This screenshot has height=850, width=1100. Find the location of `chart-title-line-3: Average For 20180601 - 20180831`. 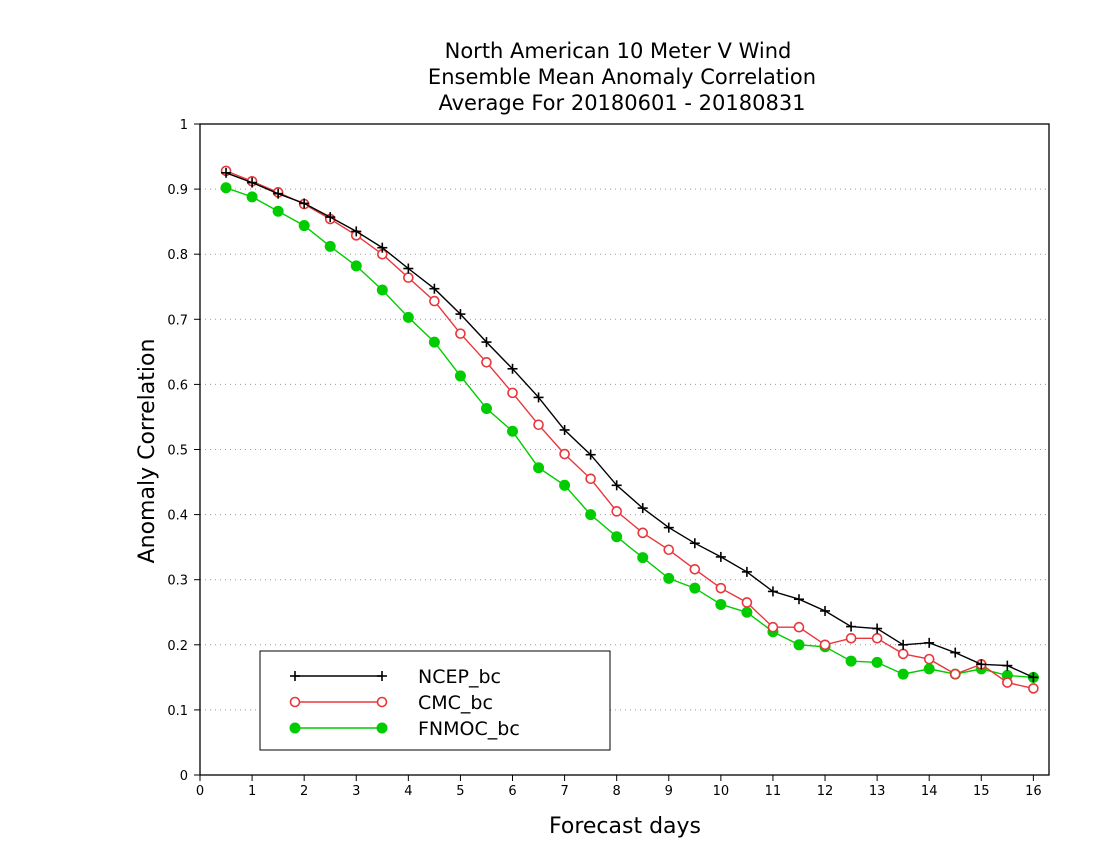

chart-title-line-3: Average For 20180601 - 20180831 is located at coordinates (621, 103).